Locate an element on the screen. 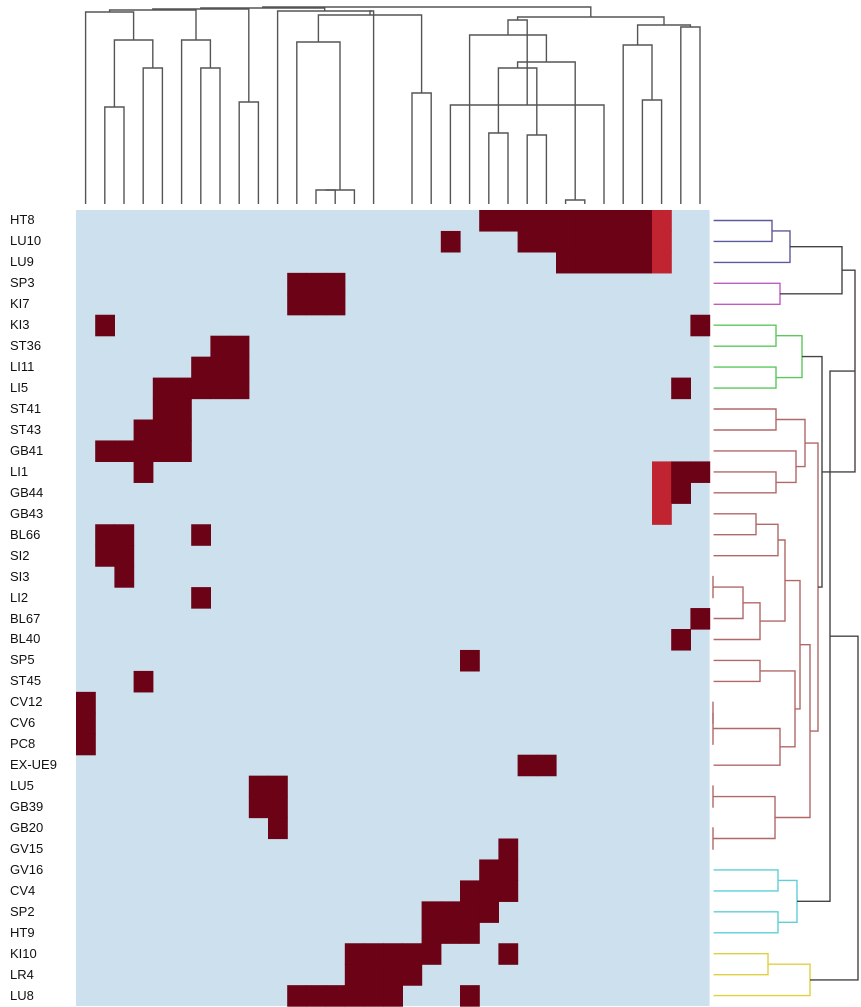 The width and height of the screenshot is (861, 1007). row-label: ST45 is located at coordinates (26, 681).